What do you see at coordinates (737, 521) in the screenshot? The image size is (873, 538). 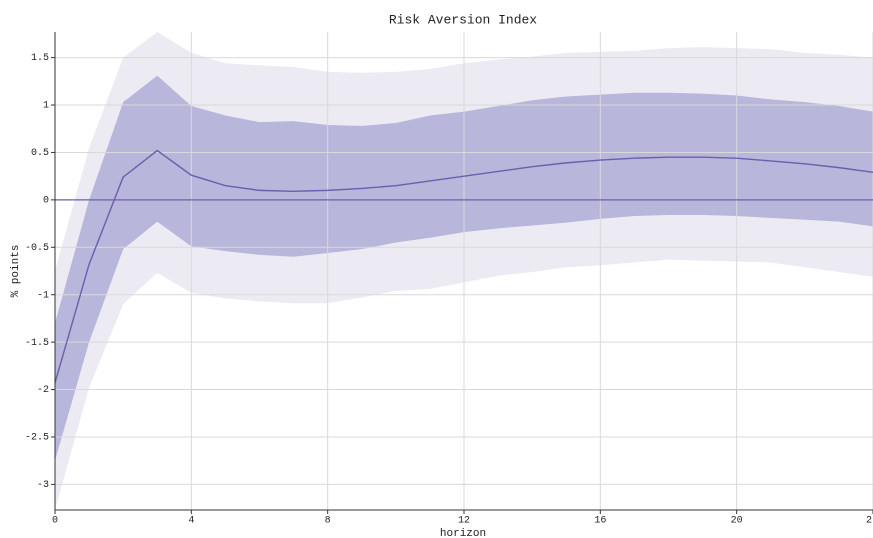 I see `x-tick-label: 20` at bounding box center [737, 521].